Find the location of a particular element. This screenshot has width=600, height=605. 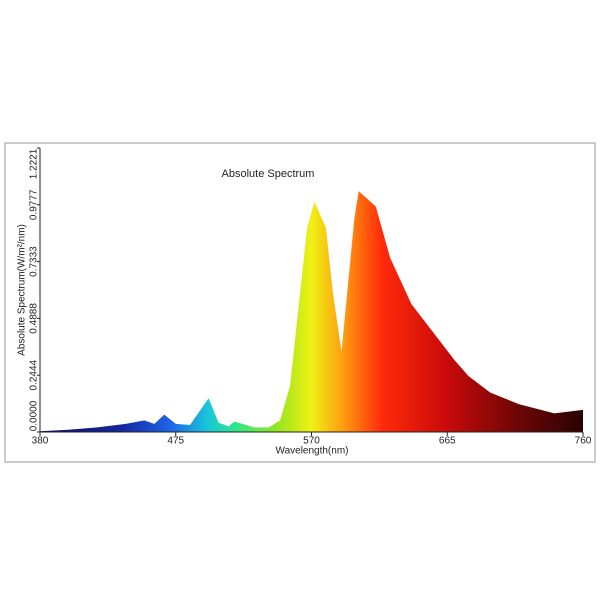

y-tick-label: 0.7333 is located at coordinates (34, 261).